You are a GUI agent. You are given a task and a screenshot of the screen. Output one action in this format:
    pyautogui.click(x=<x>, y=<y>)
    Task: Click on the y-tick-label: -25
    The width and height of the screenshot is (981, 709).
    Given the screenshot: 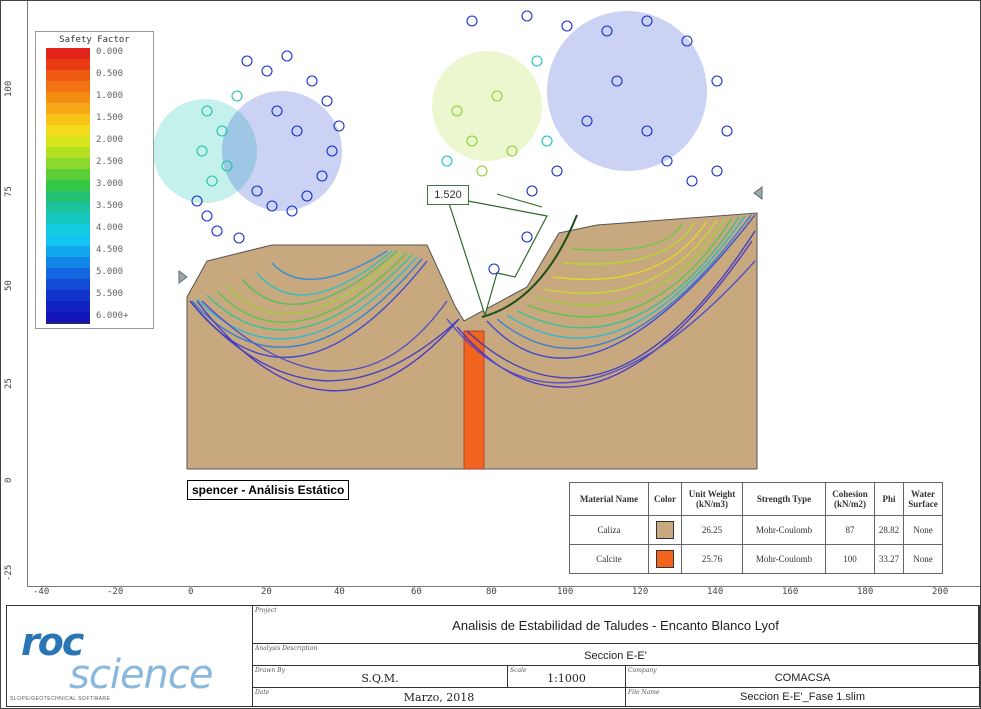 What is the action you would take?
    pyautogui.click(x=9, y=572)
    